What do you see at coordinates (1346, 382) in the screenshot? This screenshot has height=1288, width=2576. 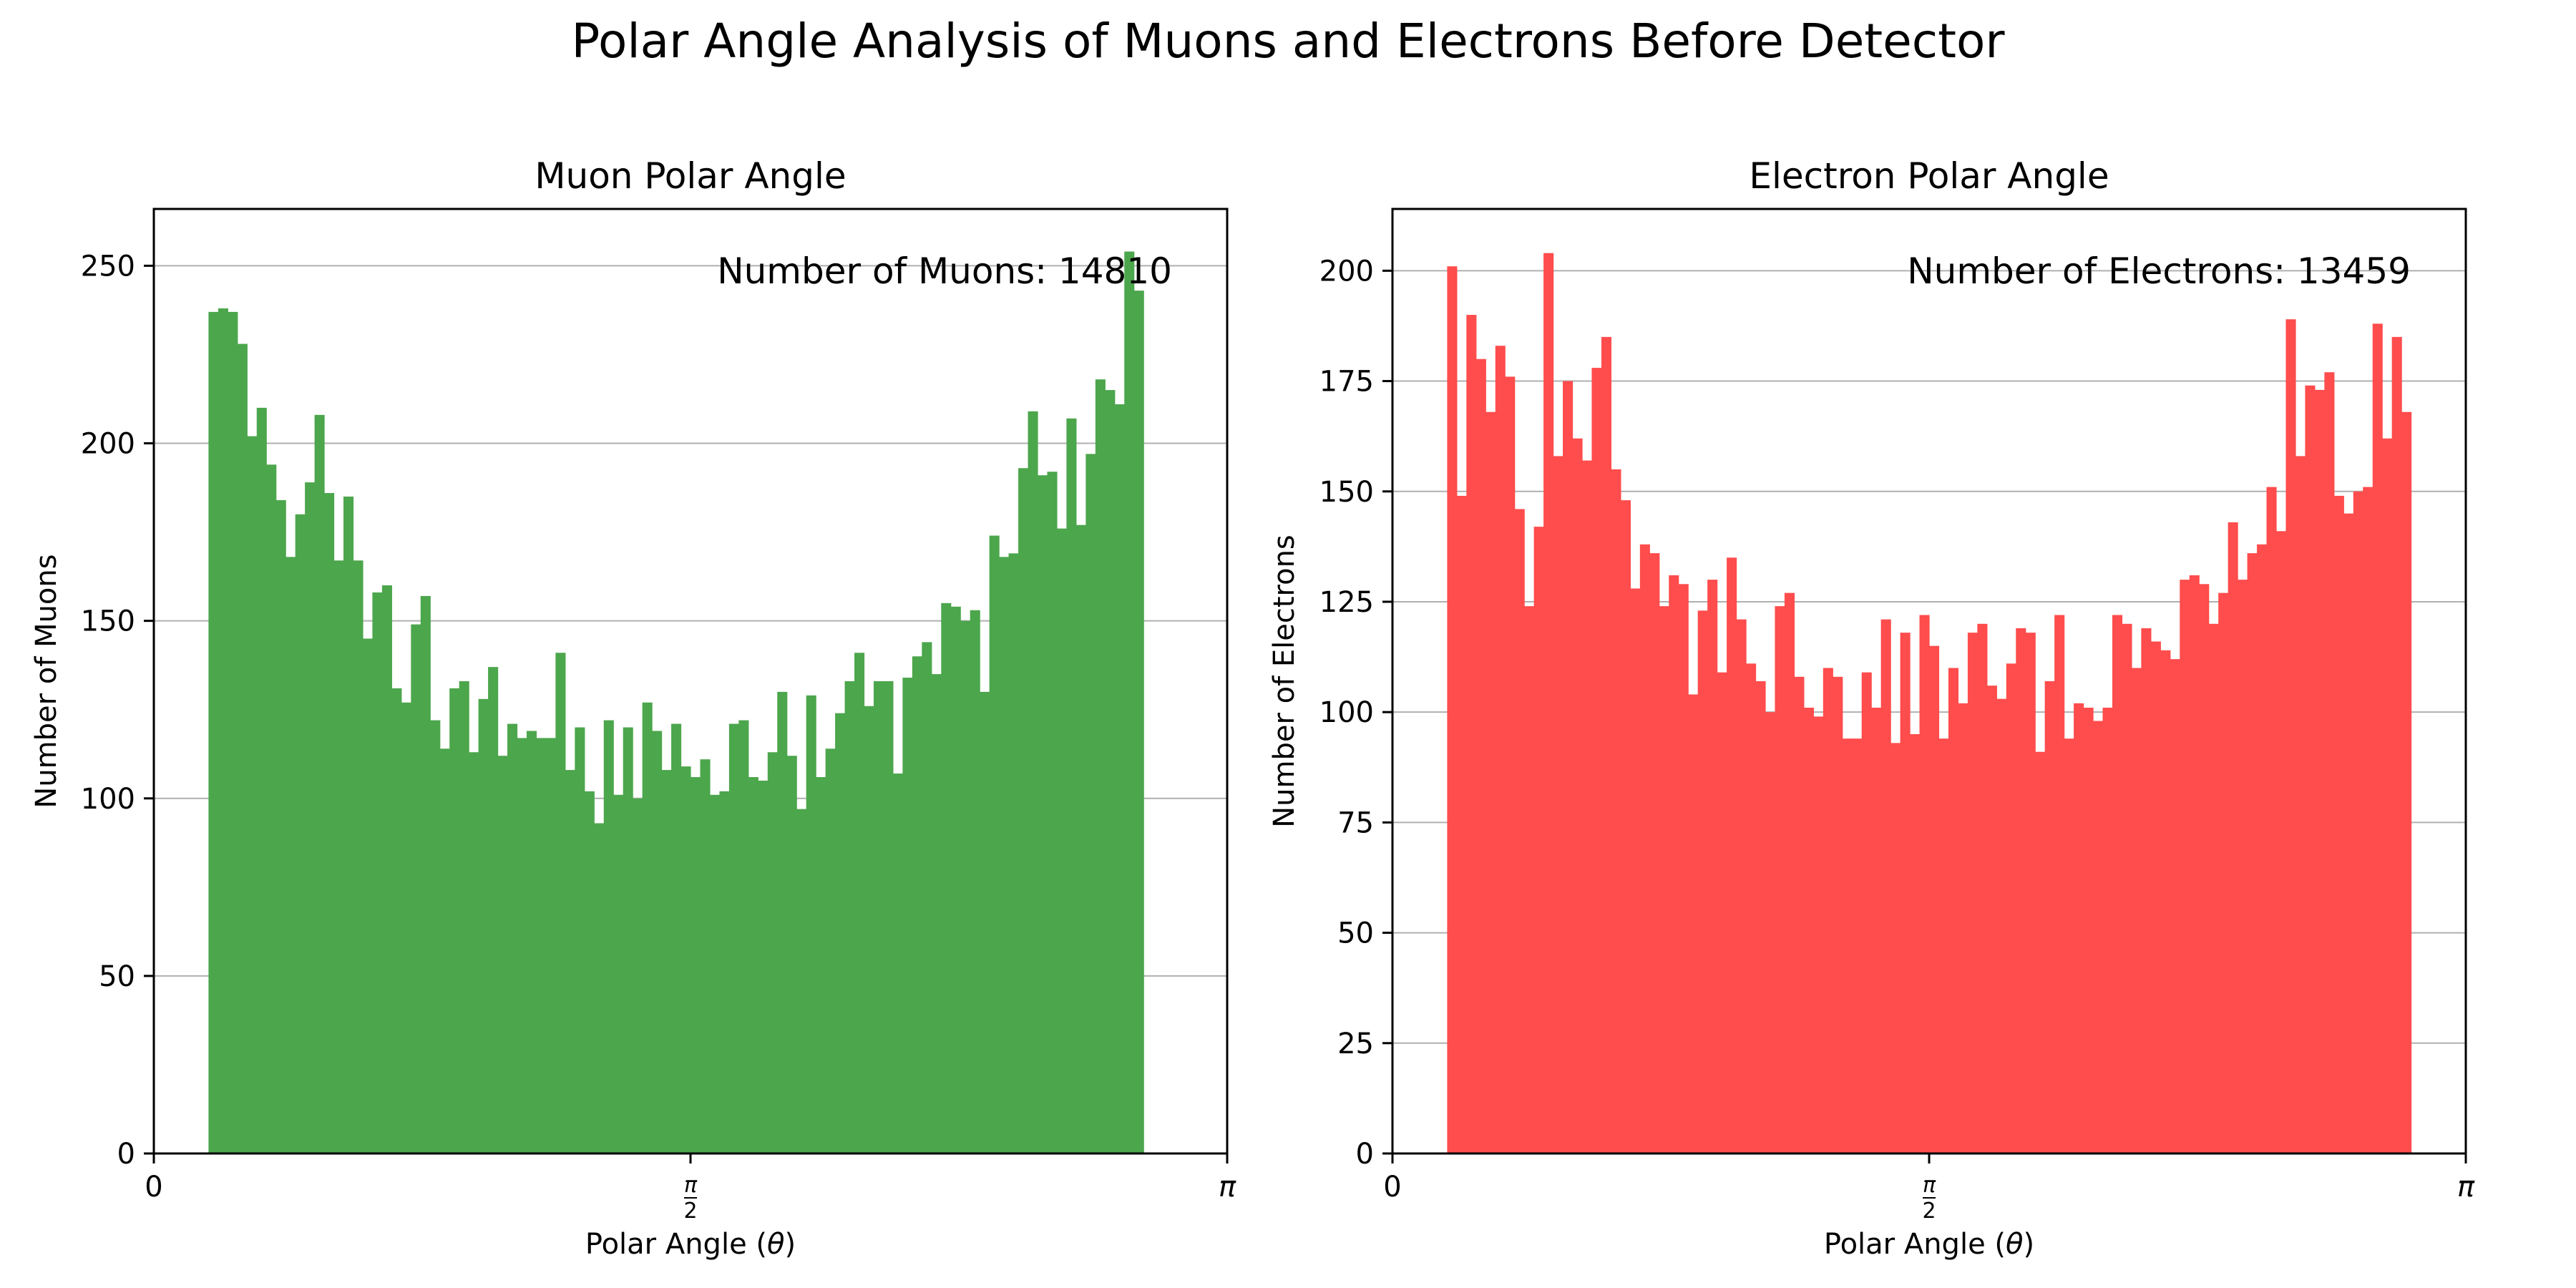 I see `electron-y-tick-label: 175` at bounding box center [1346, 382].